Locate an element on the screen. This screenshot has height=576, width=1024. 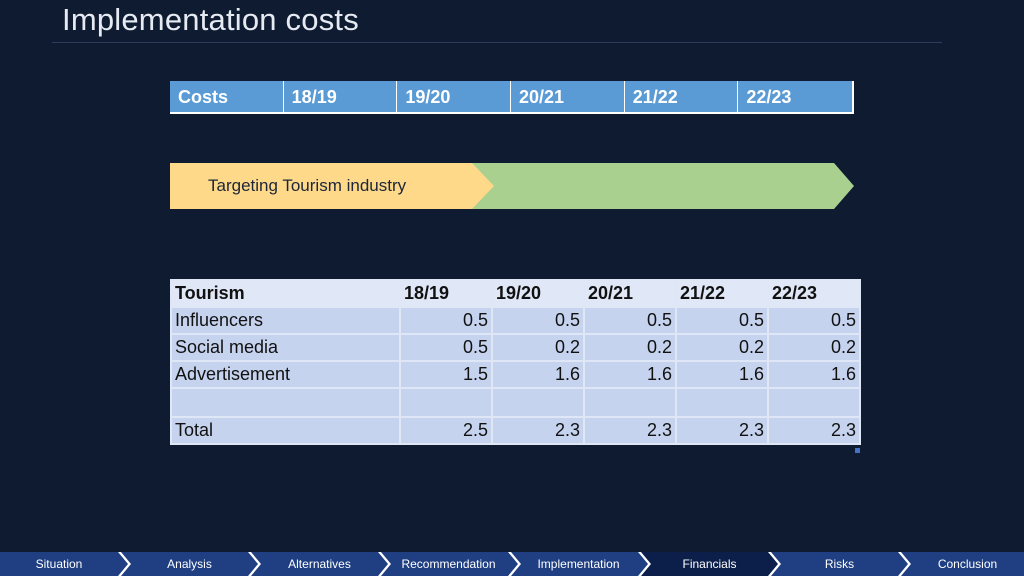
nav-item-alternatives: Alternatives is located at coordinates (319, 564).